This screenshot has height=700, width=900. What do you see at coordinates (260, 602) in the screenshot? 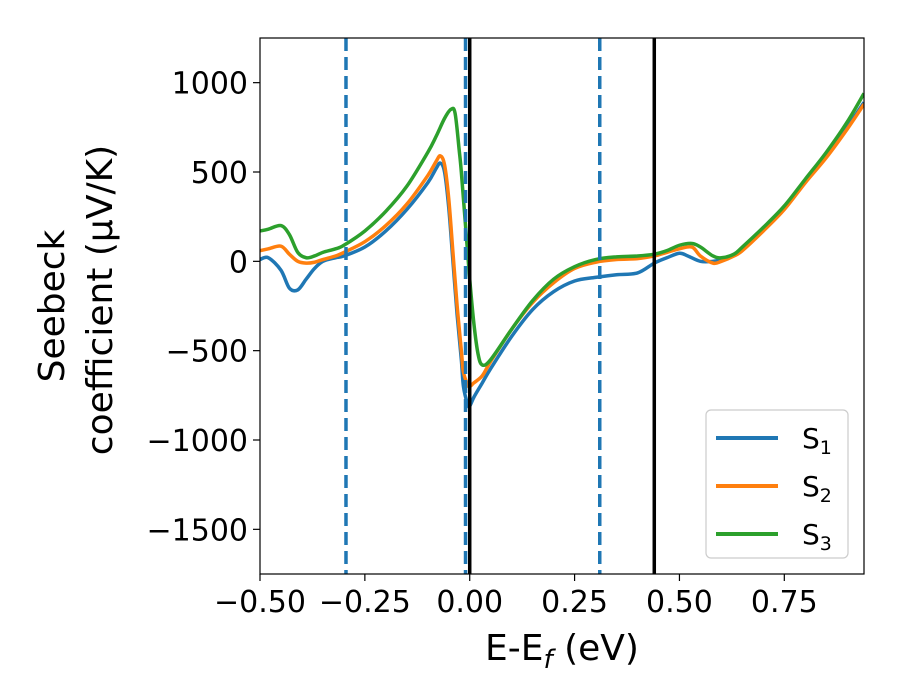
I see `x-tick-label: −0.50` at bounding box center [260, 602].